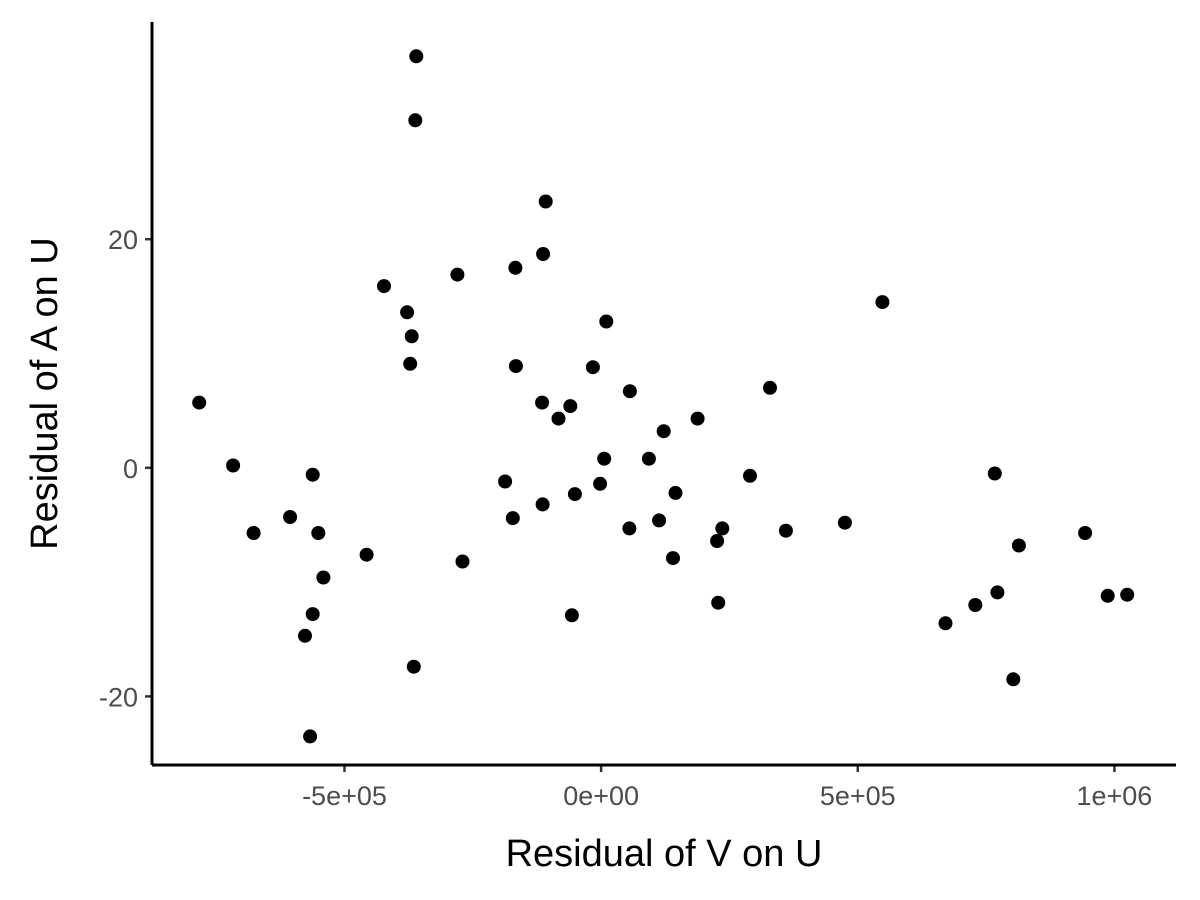 The image size is (1200, 900). What do you see at coordinates (858, 796) in the screenshot?
I see `x-tick-label: 5e+05` at bounding box center [858, 796].